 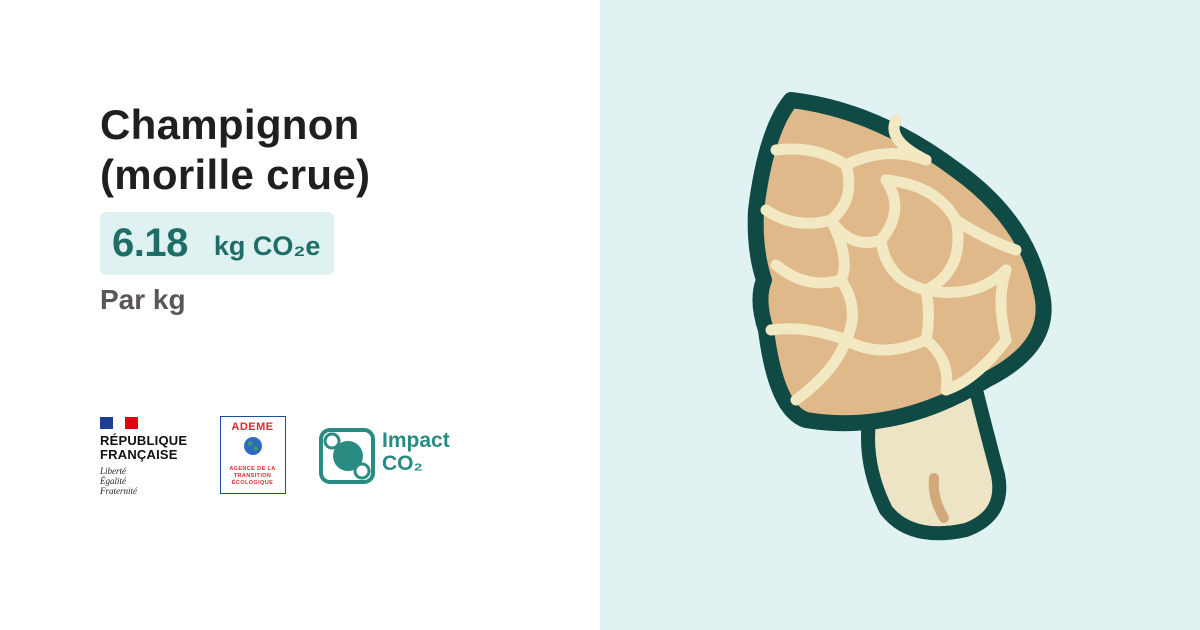 I want to click on emission-value: 6.18, so click(x=150, y=243).